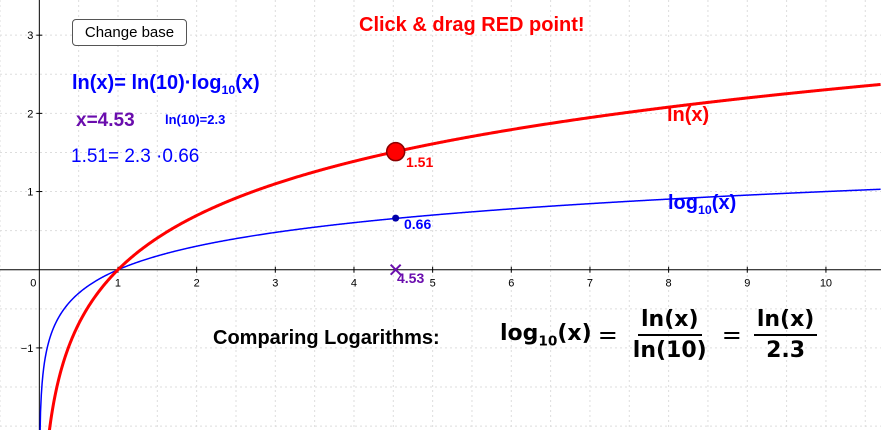  What do you see at coordinates (326, 338) in the screenshot?
I see `comparison-title: Comparing Logarithms:` at bounding box center [326, 338].